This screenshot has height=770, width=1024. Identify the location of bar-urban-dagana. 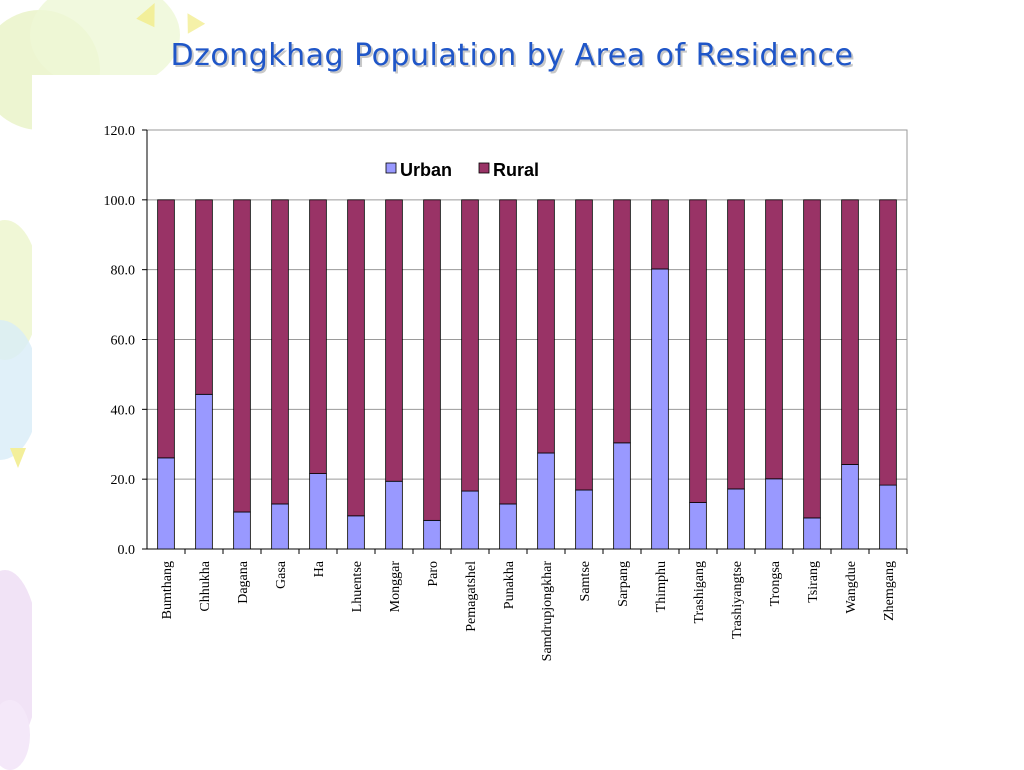
(242, 530).